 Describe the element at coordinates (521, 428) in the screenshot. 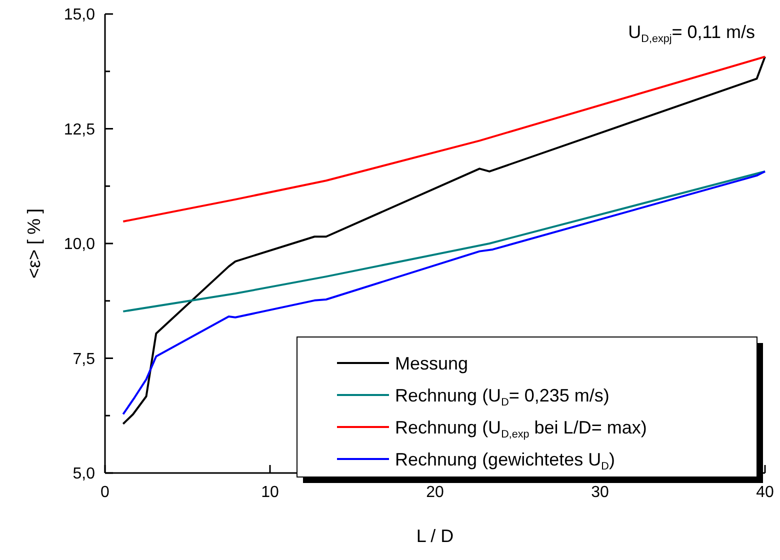

I see `legend-label: Rechnung (U$_{D,exp}$ bei L/D= max)` at that location.